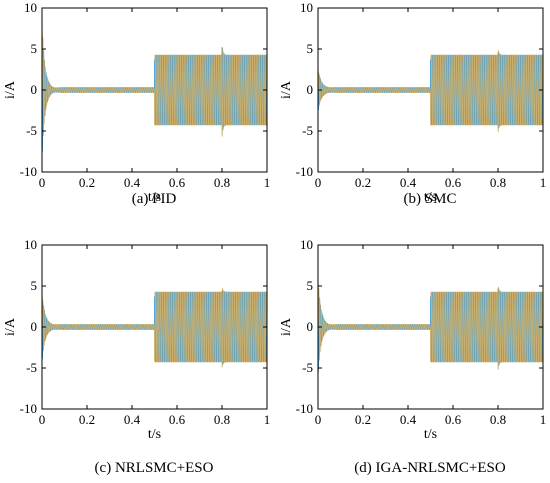  What do you see at coordinates (154, 468) in the screenshot?
I see `panel-caption: (c) NRLSMC+ESO` at bounding box center [154, 468].